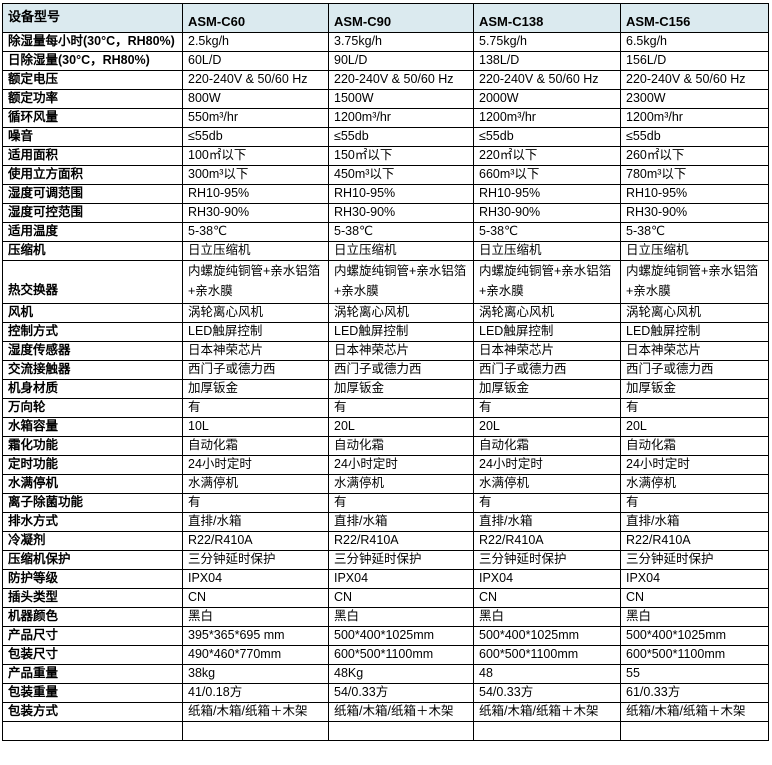 The image size is (772, 765). Describe the element at coordinates (255, 446) in the screenshot. I see `row-value-0: 自动化霜` at that location.